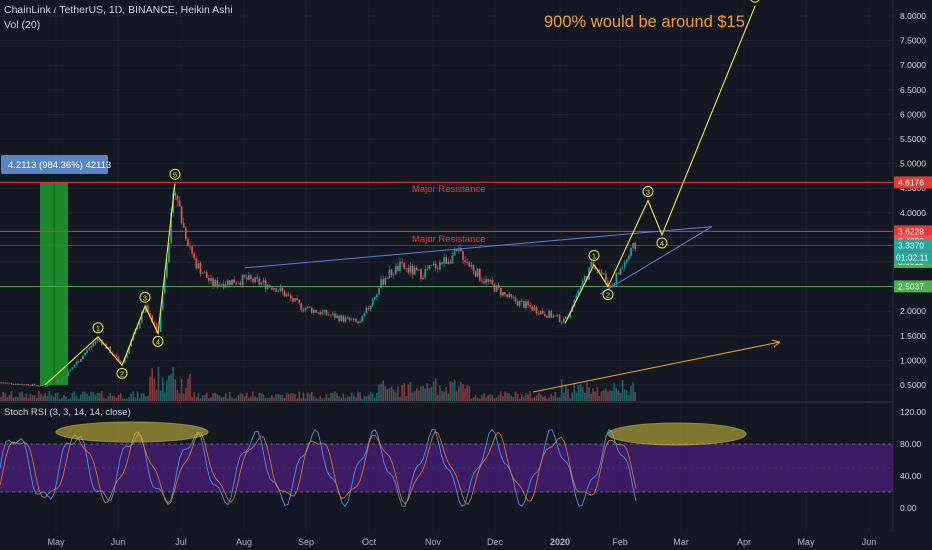 The width and height of the screenshot is (932, 550). Describe the element at coordinates (54, 164) in the screenshot. I see `measure-label-box` at that location.